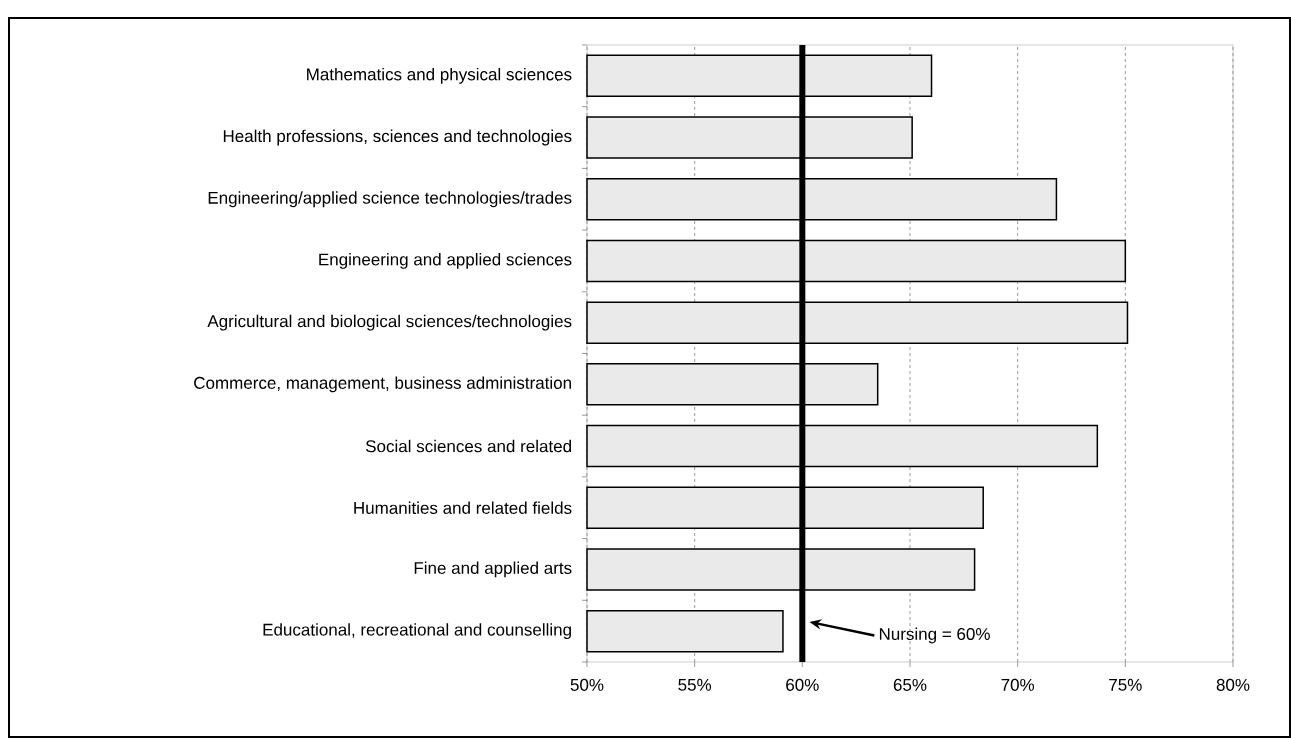  Describe the element at coordinates (397, 137) in the screenshot. I see `y-tick-label: Health professions, sciences and technologies` at that location.